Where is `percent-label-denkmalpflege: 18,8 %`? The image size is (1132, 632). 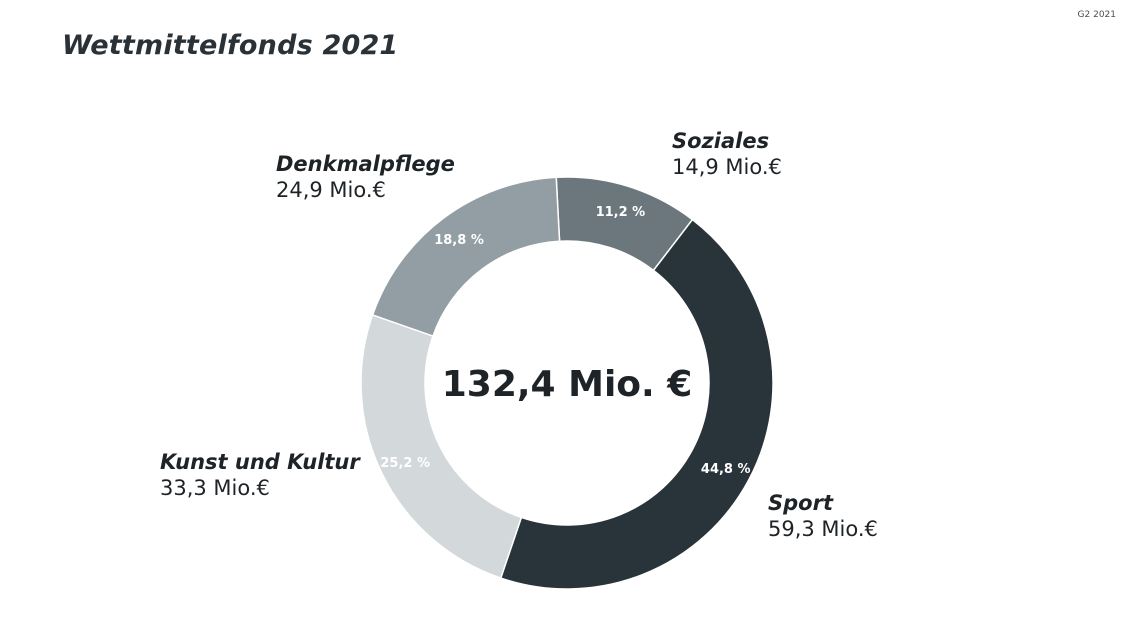
percent-label-denkmalpflege: 18,8 % is located at coordinates (459, 240).